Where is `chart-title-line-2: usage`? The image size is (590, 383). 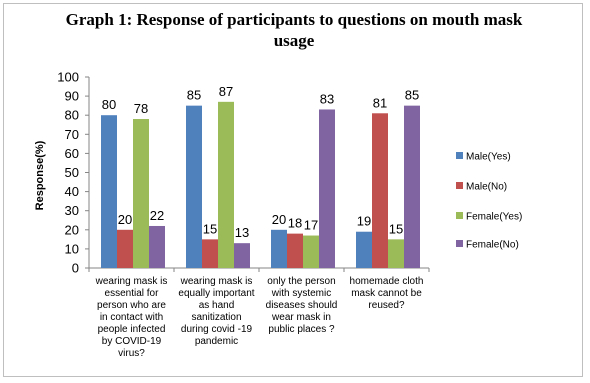
chart-title-line-2: usage is located at coordinates (294, 40).